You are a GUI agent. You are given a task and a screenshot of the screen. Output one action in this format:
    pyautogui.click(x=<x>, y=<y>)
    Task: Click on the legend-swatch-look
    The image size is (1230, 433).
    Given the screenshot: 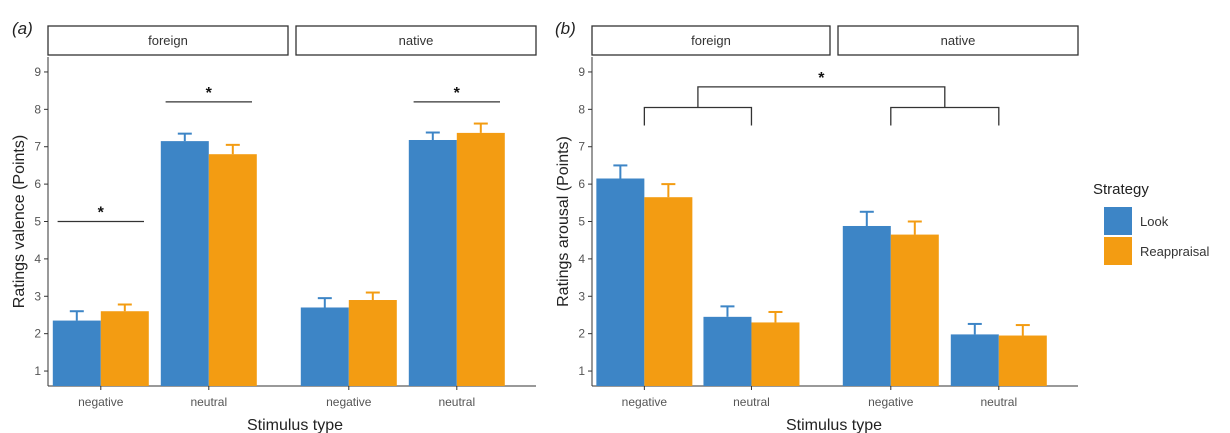 What is the action you would take?
    pyautogui.click(x=1118, y=221)
    